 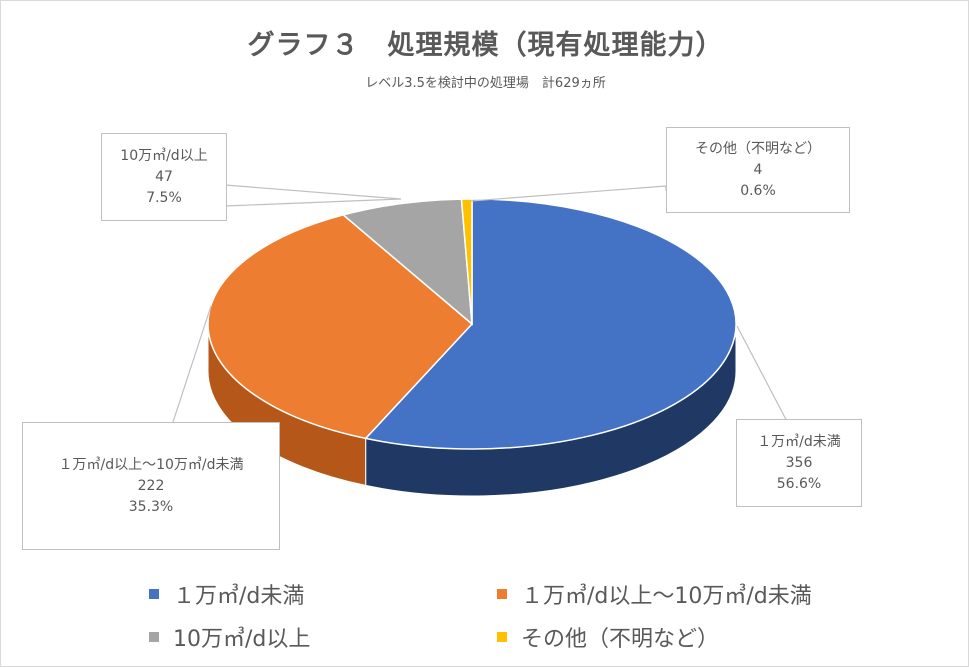 What do you see at coordinates (799, 483) in the screenshot?
I see `callout-percent: 56.6%` at bounding box center [799, 483].